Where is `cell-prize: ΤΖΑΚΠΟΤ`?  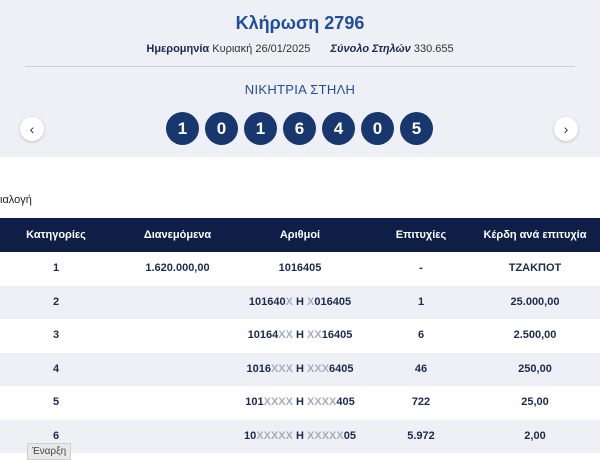 cell-prize: ΤΖΑΚΠΟΤ is located at coordinates (535, 268).